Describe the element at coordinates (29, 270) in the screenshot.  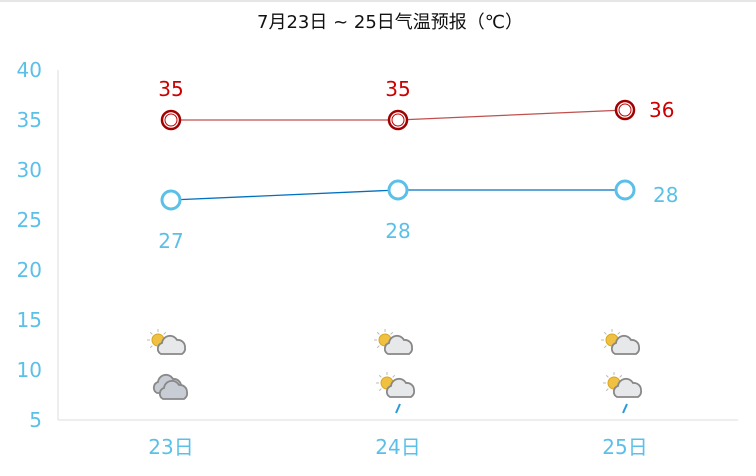
I see `y-tick-label: 20` at that location.